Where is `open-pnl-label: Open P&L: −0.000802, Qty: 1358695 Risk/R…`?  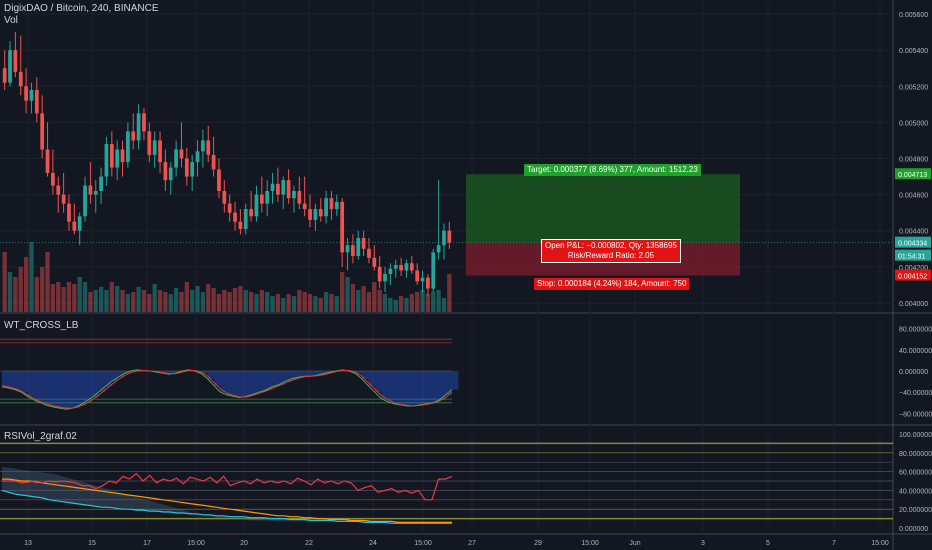
open-pnl-label: Open P&L: −0.000802, Qty: 1358695 Risk/R… is located at coordinates (611, 251).